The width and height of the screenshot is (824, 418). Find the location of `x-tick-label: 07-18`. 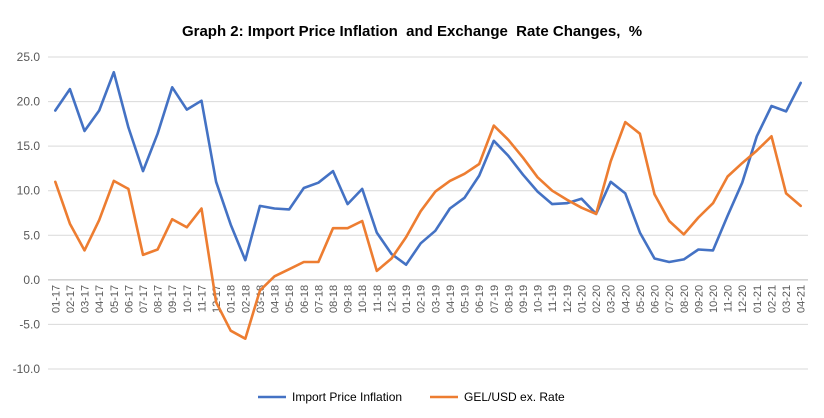

x-tick-label: 07-18 is located at coordinates (319, 299).